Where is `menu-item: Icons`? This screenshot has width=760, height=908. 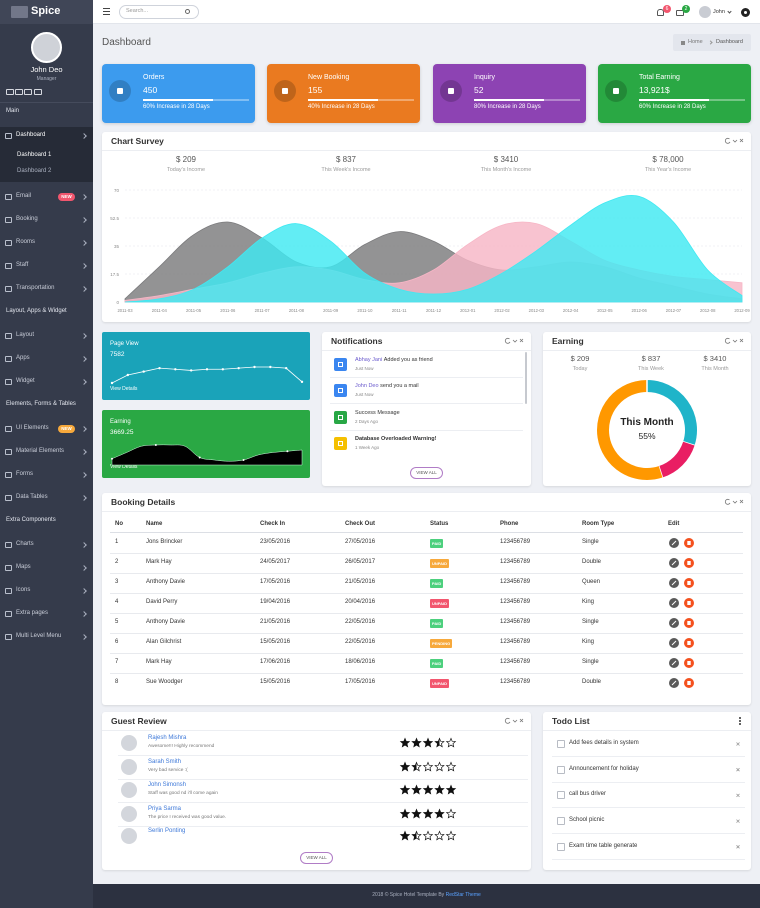
menu-item: Icons is located at coordinates (23, 590).